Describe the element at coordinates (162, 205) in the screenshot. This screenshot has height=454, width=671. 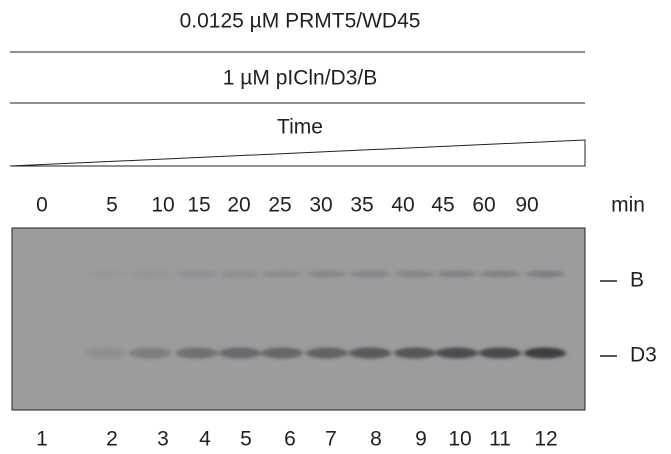
I see `time-point: 10` at that location.